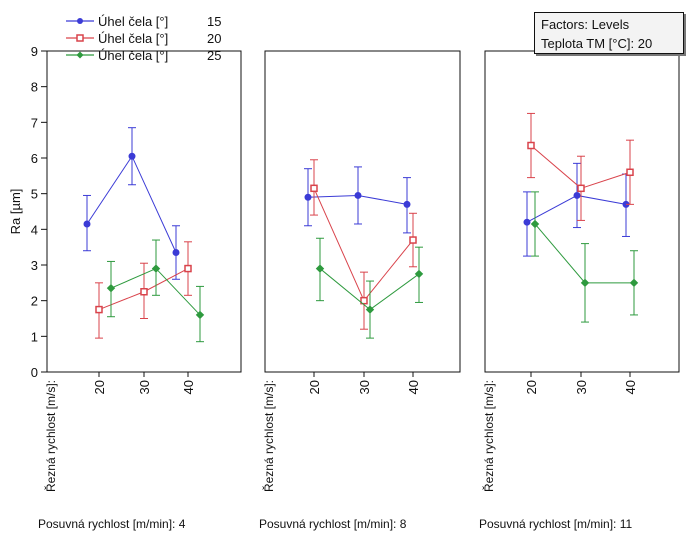 This screenshot has height=534, width=692. I want to click on legend-value: 15, so click(214, 21).